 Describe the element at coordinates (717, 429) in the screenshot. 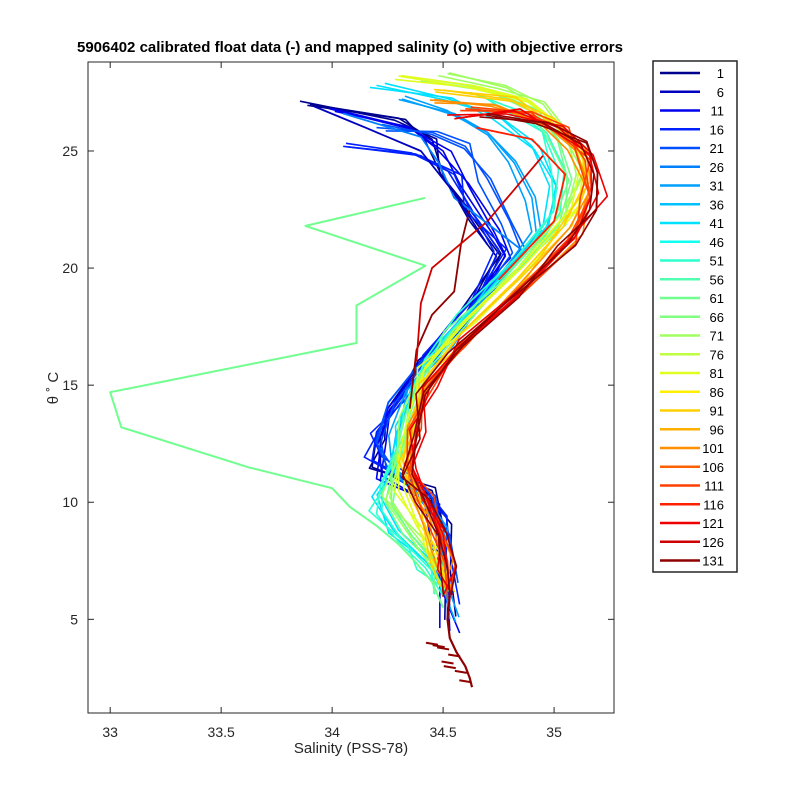

I see `legend-label: 96` at that location.